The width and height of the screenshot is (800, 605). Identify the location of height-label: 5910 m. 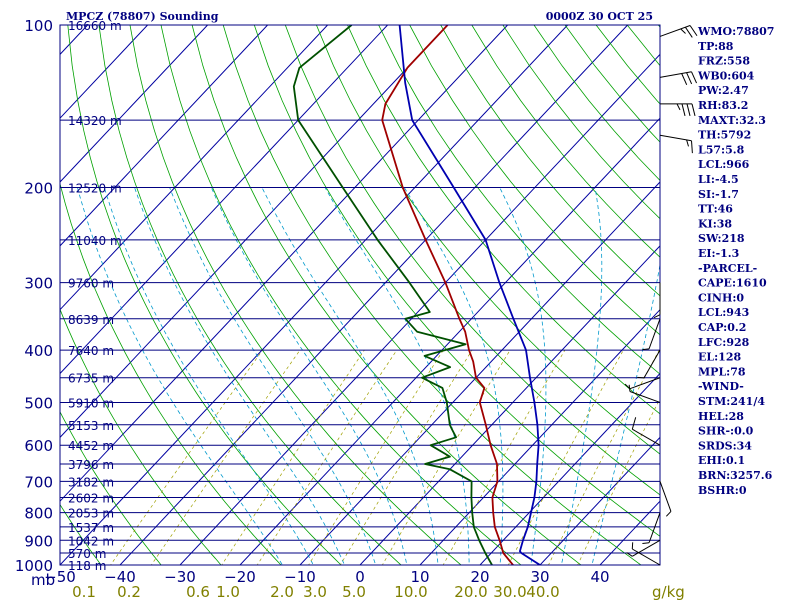
(91, 403).